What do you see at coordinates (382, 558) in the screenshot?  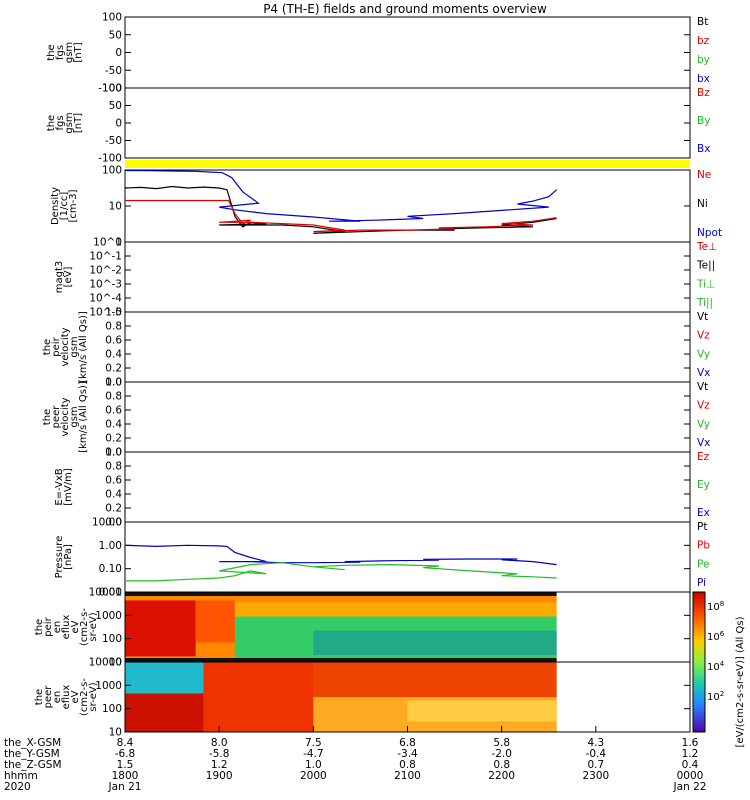 I see `panel-8: 10.00 1.00 0.10 0.01 Pressure[nPa] Pt Pb Pe Pi` at bounding box center [382, 558].